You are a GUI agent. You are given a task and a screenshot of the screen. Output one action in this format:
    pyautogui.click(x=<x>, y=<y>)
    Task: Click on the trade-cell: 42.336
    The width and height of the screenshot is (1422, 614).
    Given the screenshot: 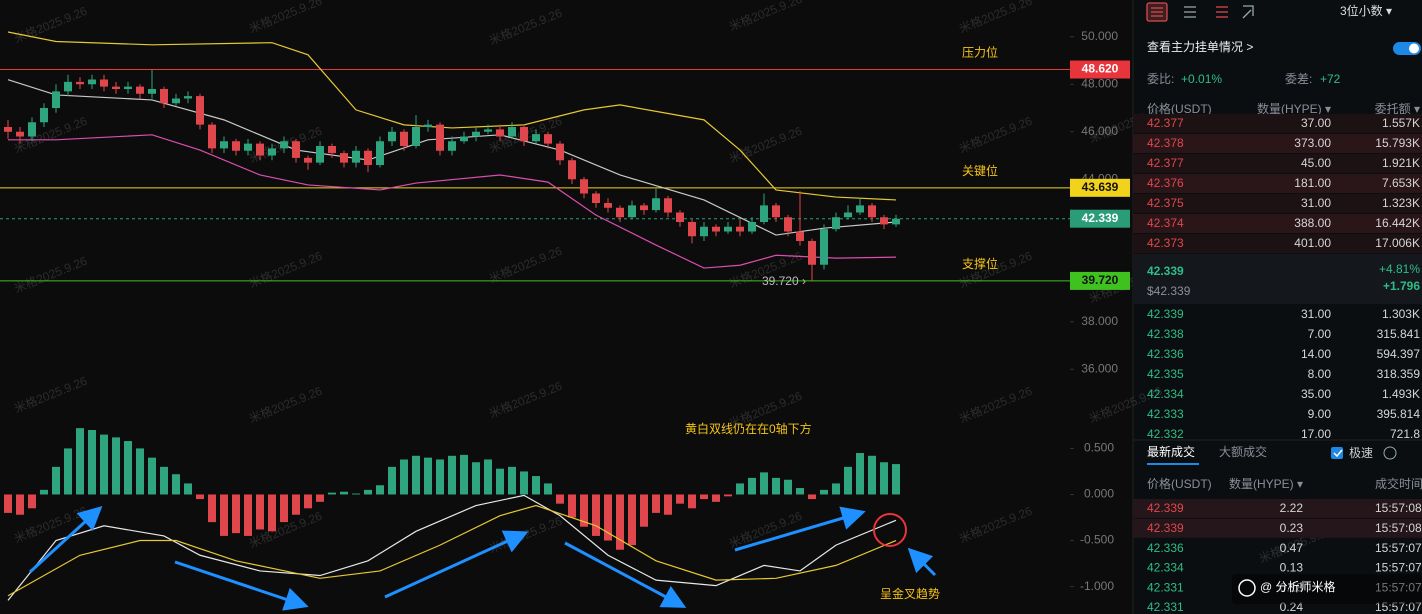 What is the action you would take?
    pyautogui.click(x=1165, y=548)
    